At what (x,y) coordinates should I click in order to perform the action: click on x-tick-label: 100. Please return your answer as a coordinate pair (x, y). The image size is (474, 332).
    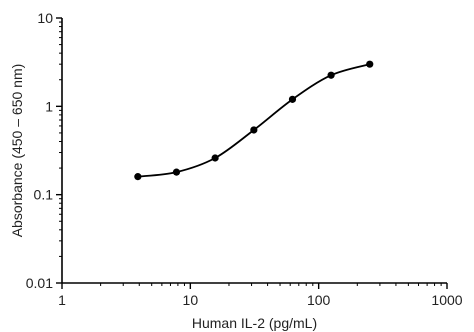
    Looking at the image, I should click on (319, 300).